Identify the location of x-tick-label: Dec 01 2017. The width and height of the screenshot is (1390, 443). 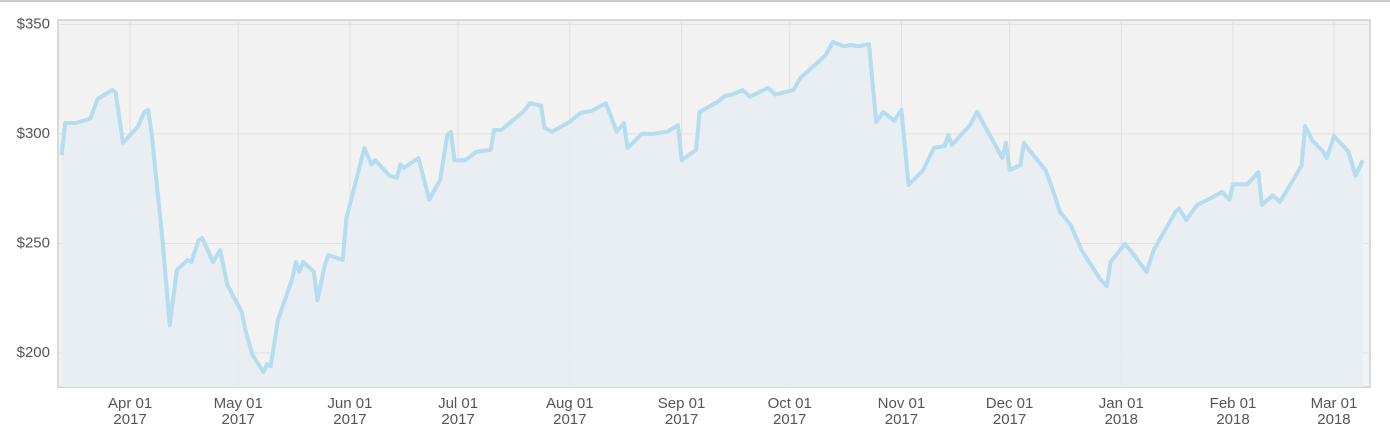
(1009, 411).